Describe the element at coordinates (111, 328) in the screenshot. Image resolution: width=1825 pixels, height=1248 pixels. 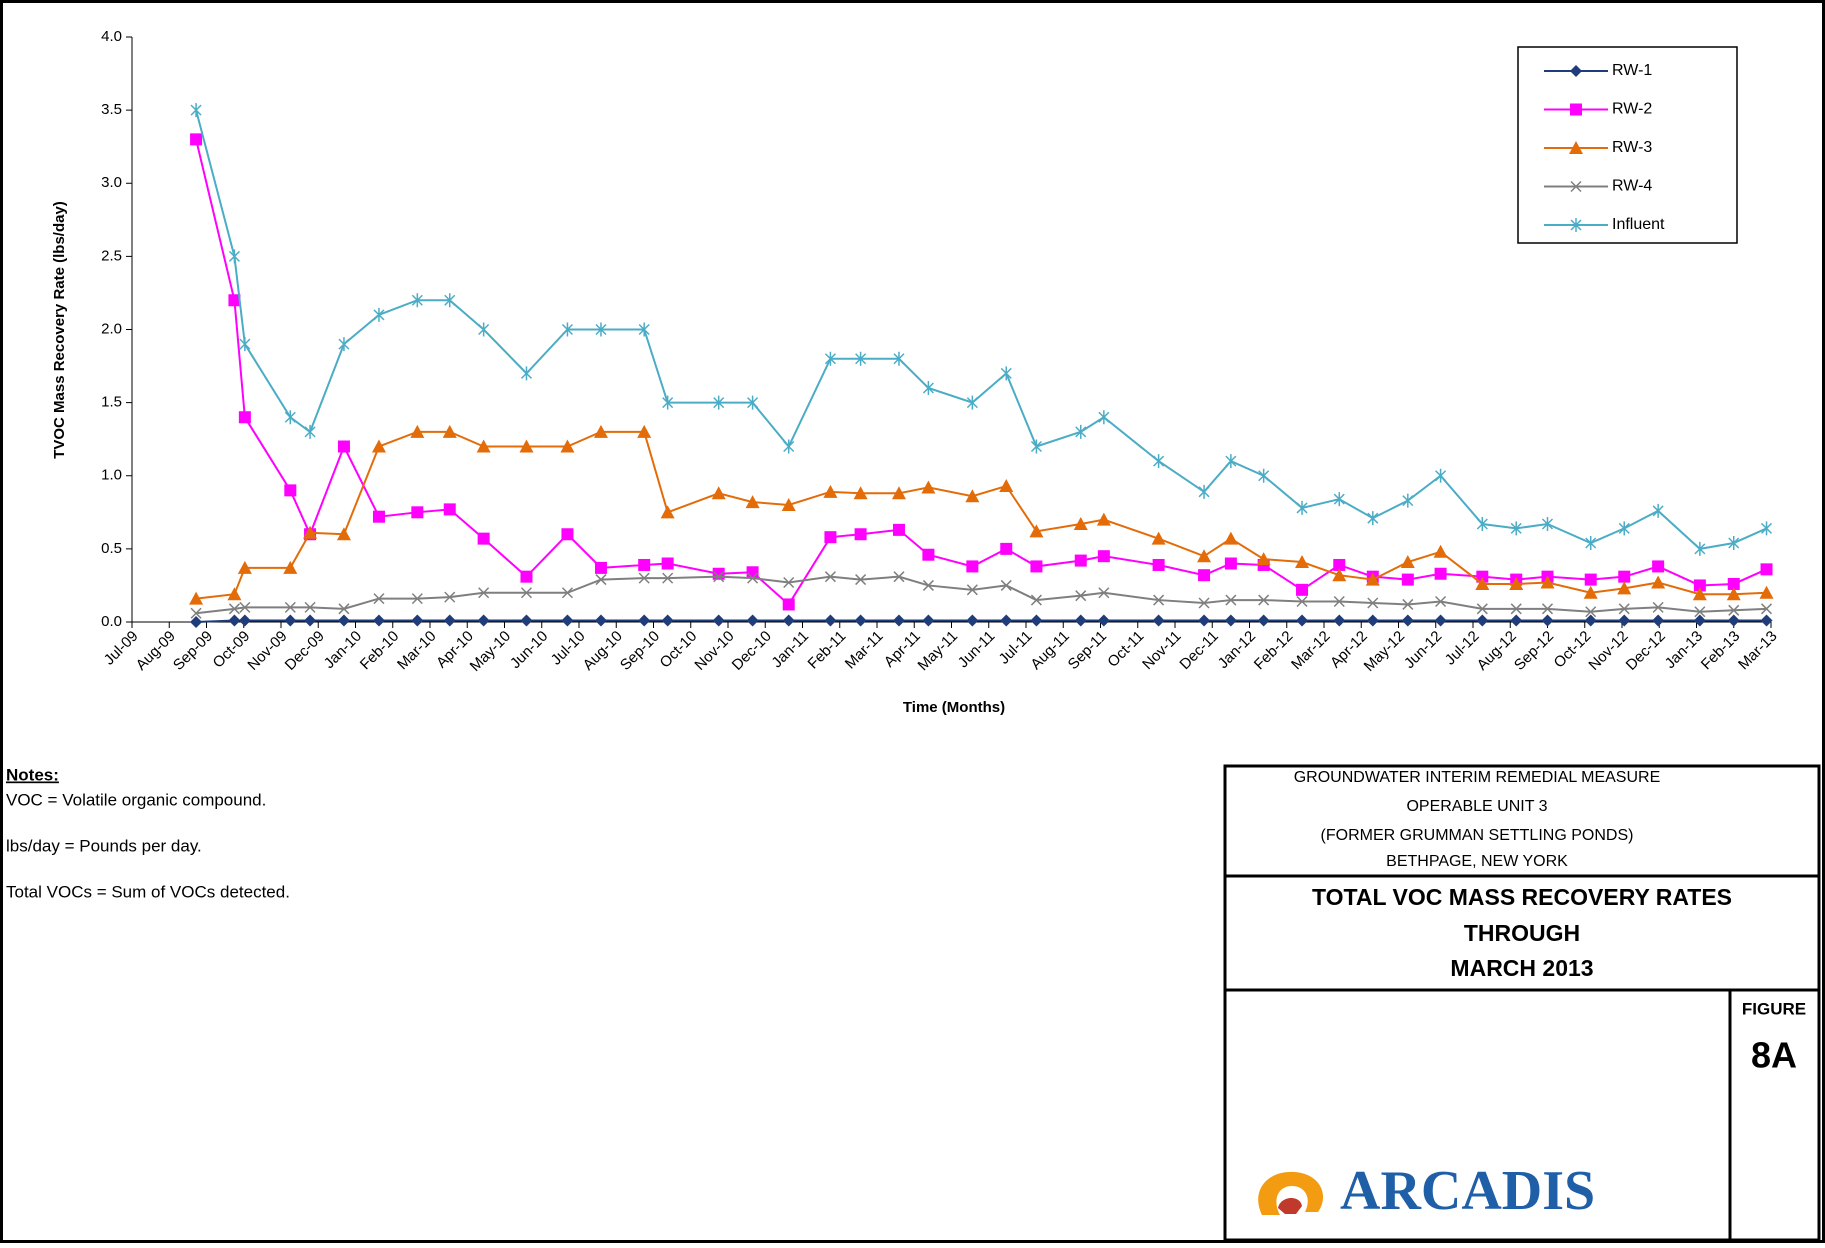
I see `y-tick-label: 2.0` at that location.